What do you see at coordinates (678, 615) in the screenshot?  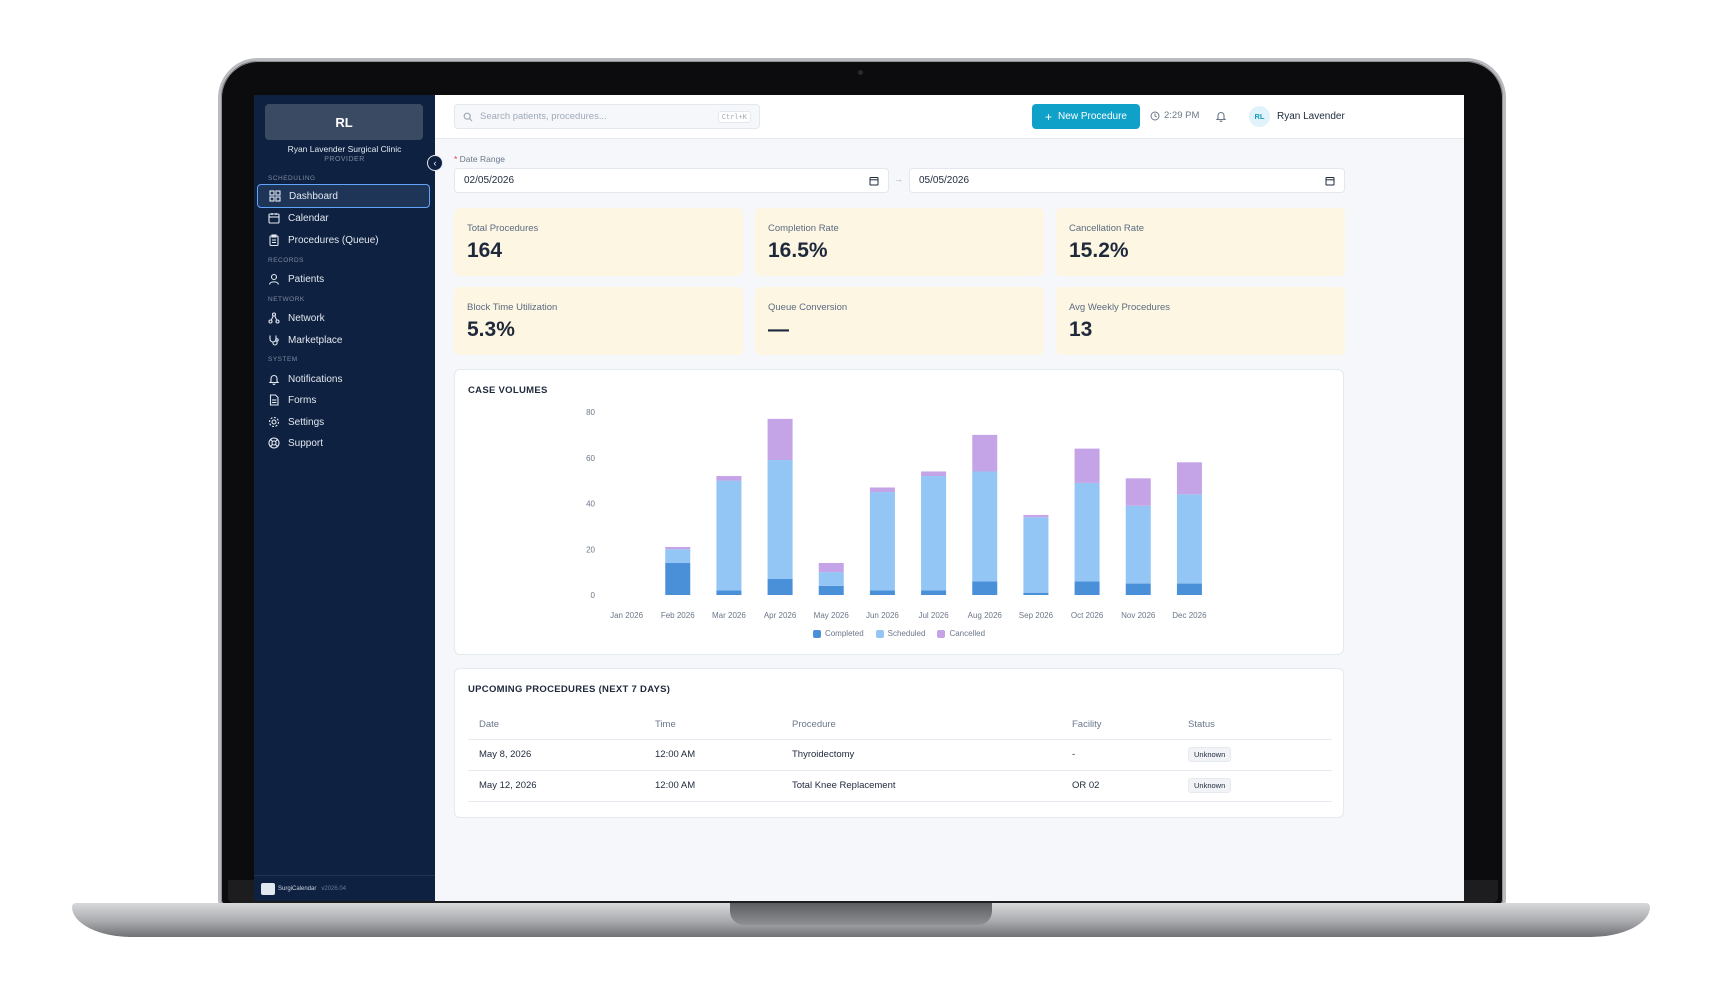 I see `x-tick-label: Feb 2026` at bounding box center [678, 615].